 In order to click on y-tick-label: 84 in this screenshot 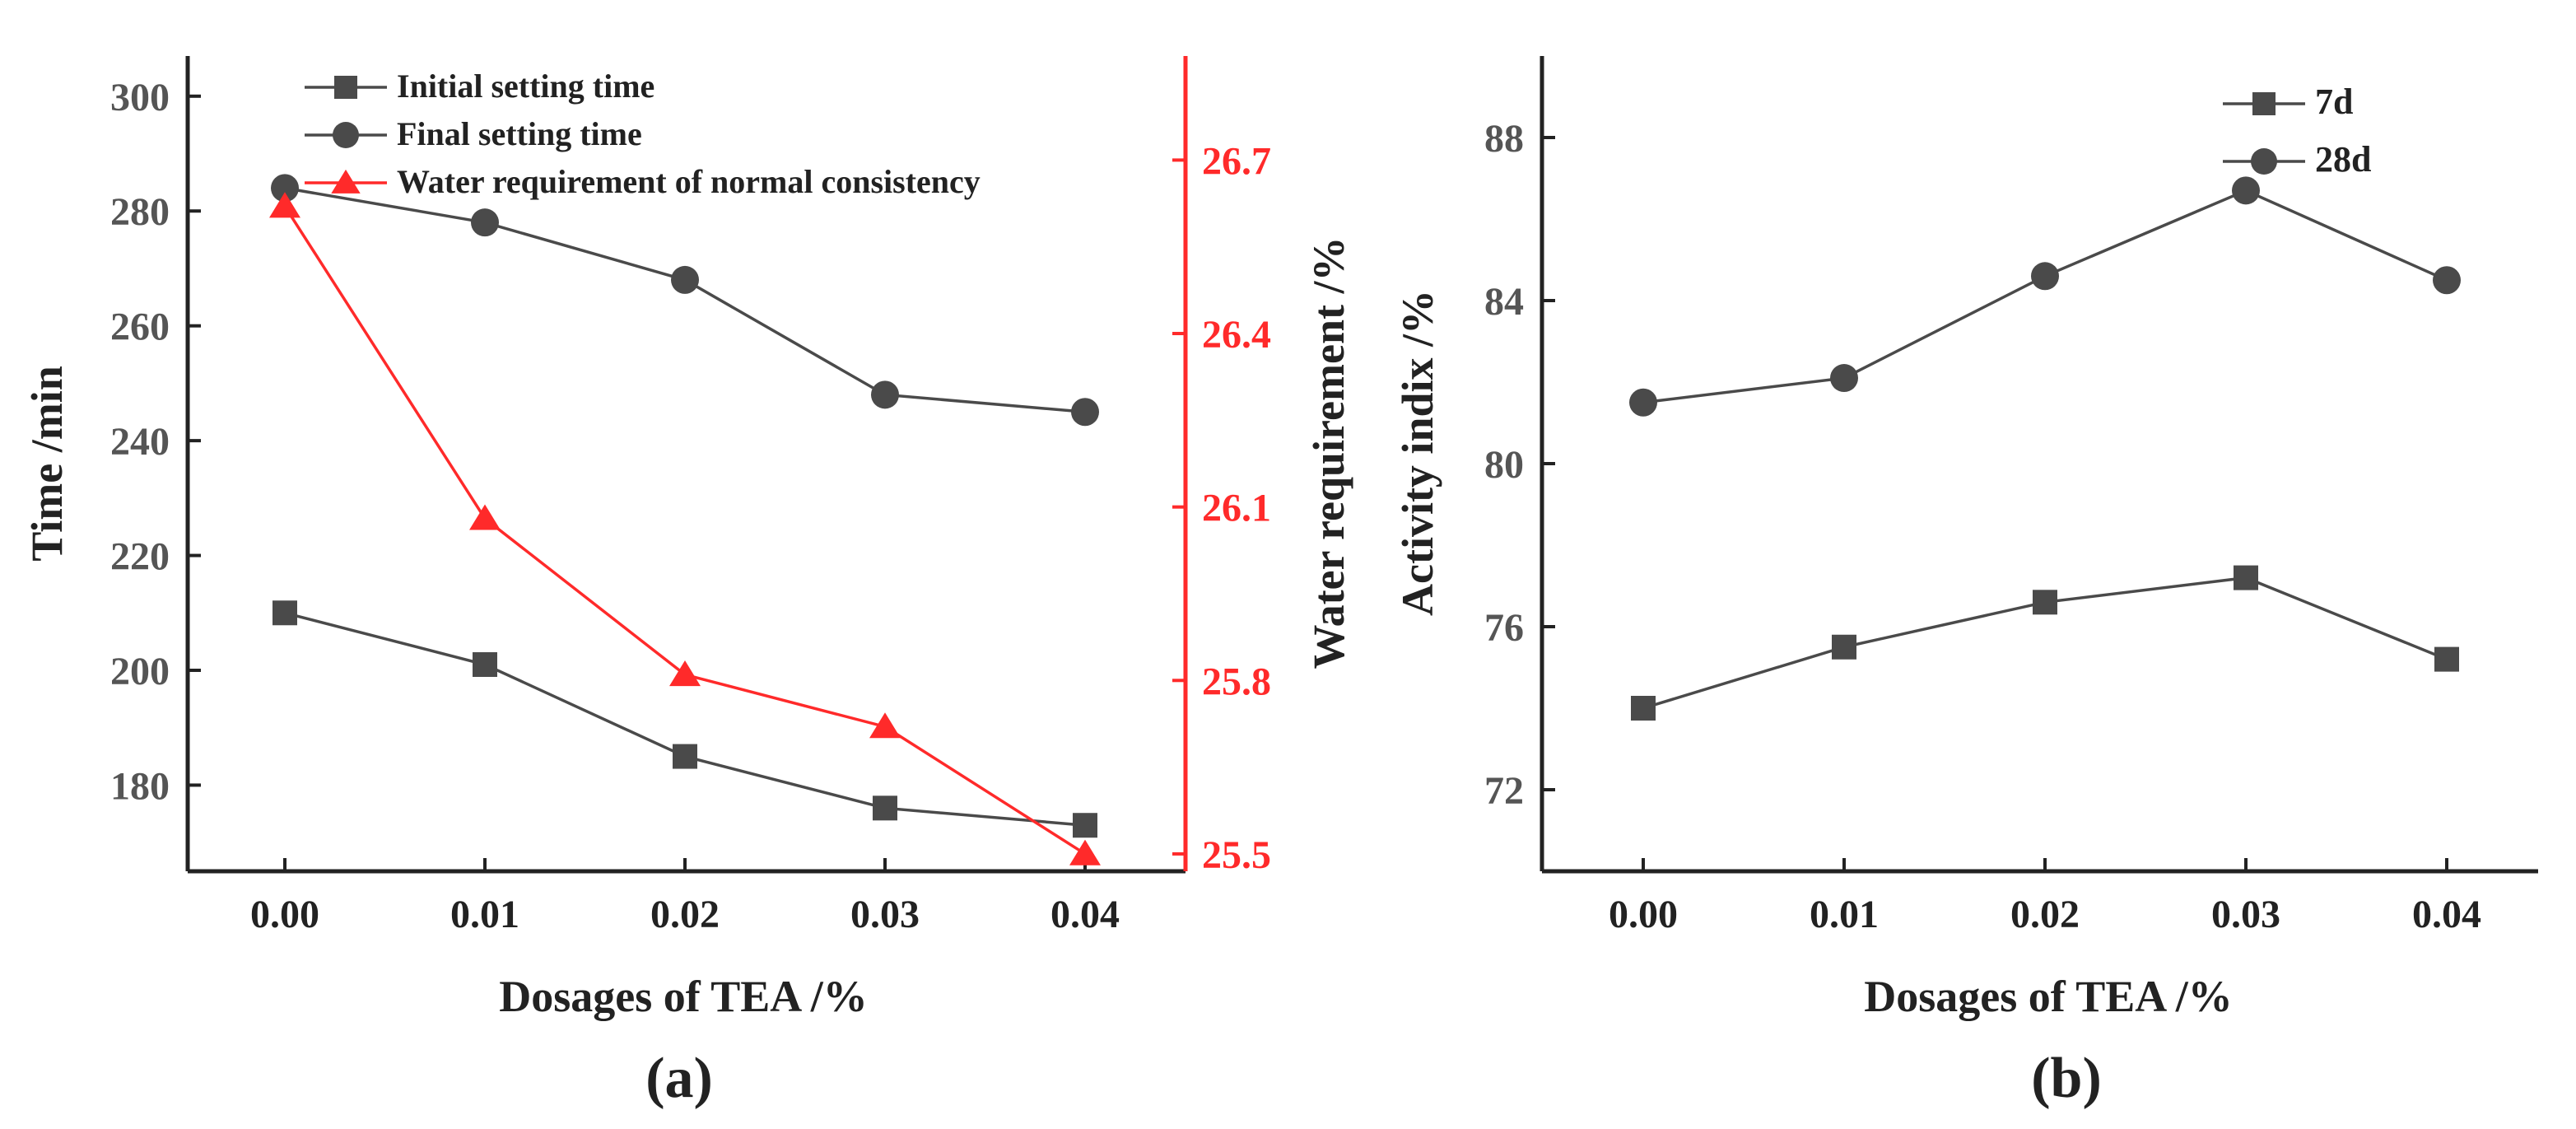, I will do `click(1504, 302)`.